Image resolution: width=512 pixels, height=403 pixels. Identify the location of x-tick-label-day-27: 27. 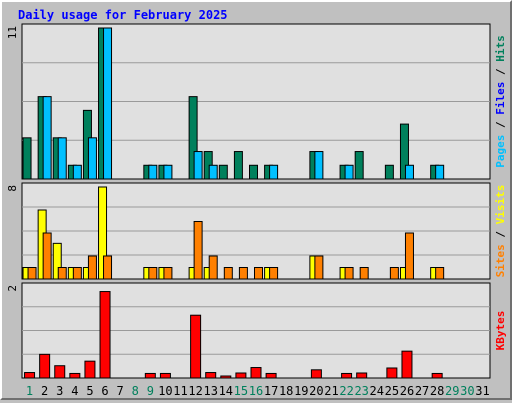
(422, 391).